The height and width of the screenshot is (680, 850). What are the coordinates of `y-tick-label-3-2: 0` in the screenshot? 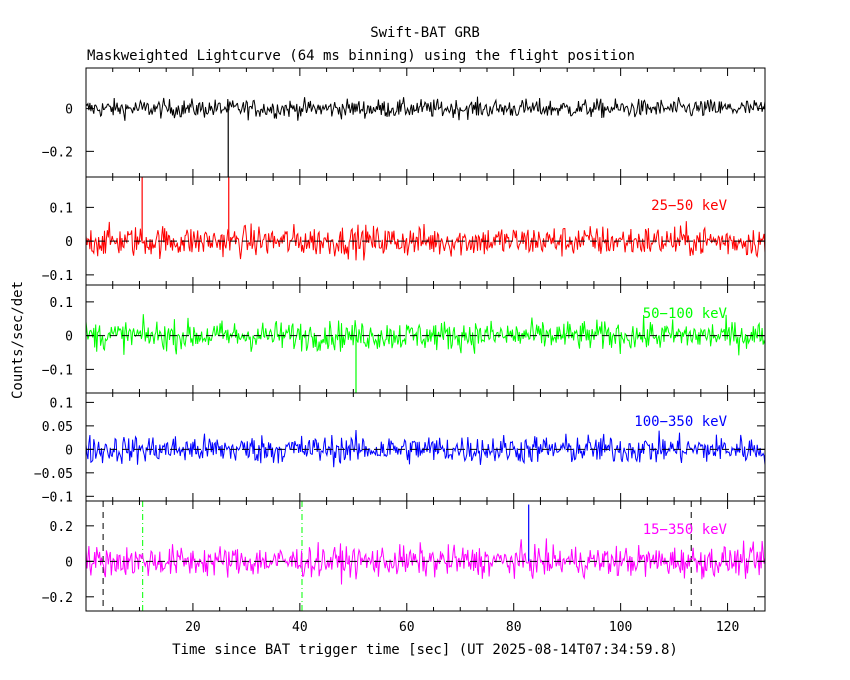 It's located at (69, 337).